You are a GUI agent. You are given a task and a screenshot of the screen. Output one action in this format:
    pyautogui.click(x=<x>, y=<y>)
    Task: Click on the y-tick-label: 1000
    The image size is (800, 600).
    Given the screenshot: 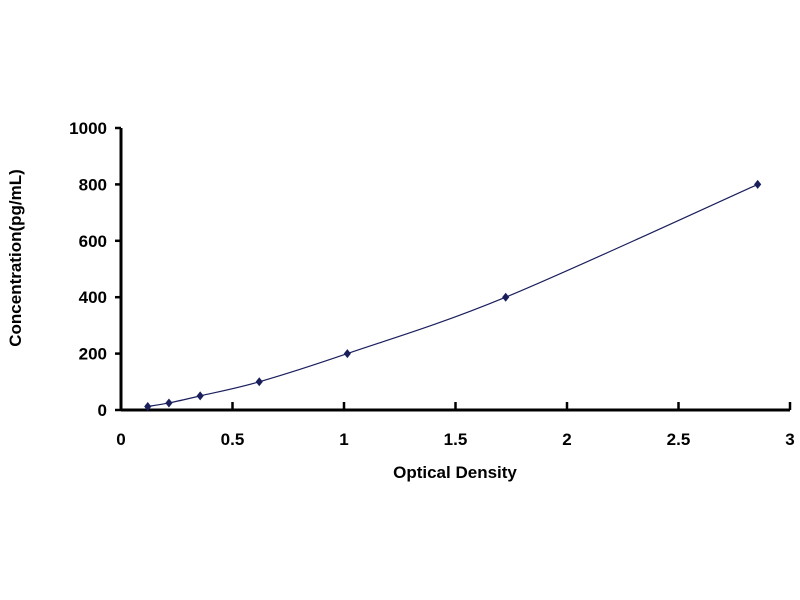 What is the action you would take?
    pyautogui.click(x=88, y=128)
    